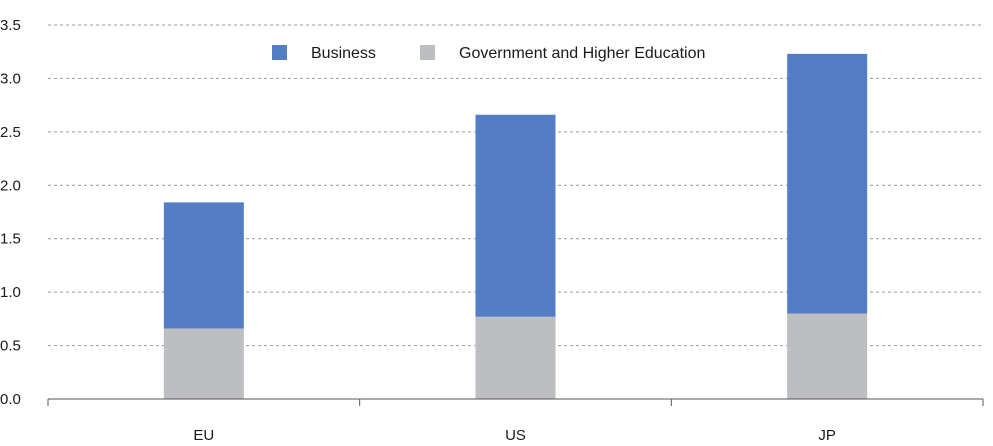  Describe the element at coordinates (10, 399) in the screenshot. I see `y-tick-label: 0.0` at that location.